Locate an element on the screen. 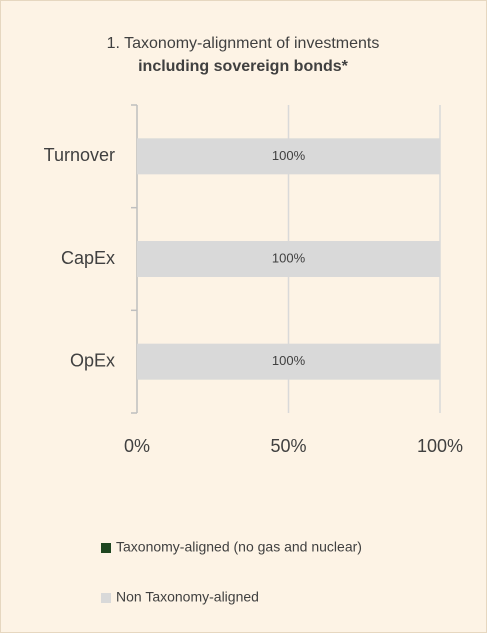 This screenshot has width=487, height=633. y-tick-label: OpEx is located at coordinates (92, 360).